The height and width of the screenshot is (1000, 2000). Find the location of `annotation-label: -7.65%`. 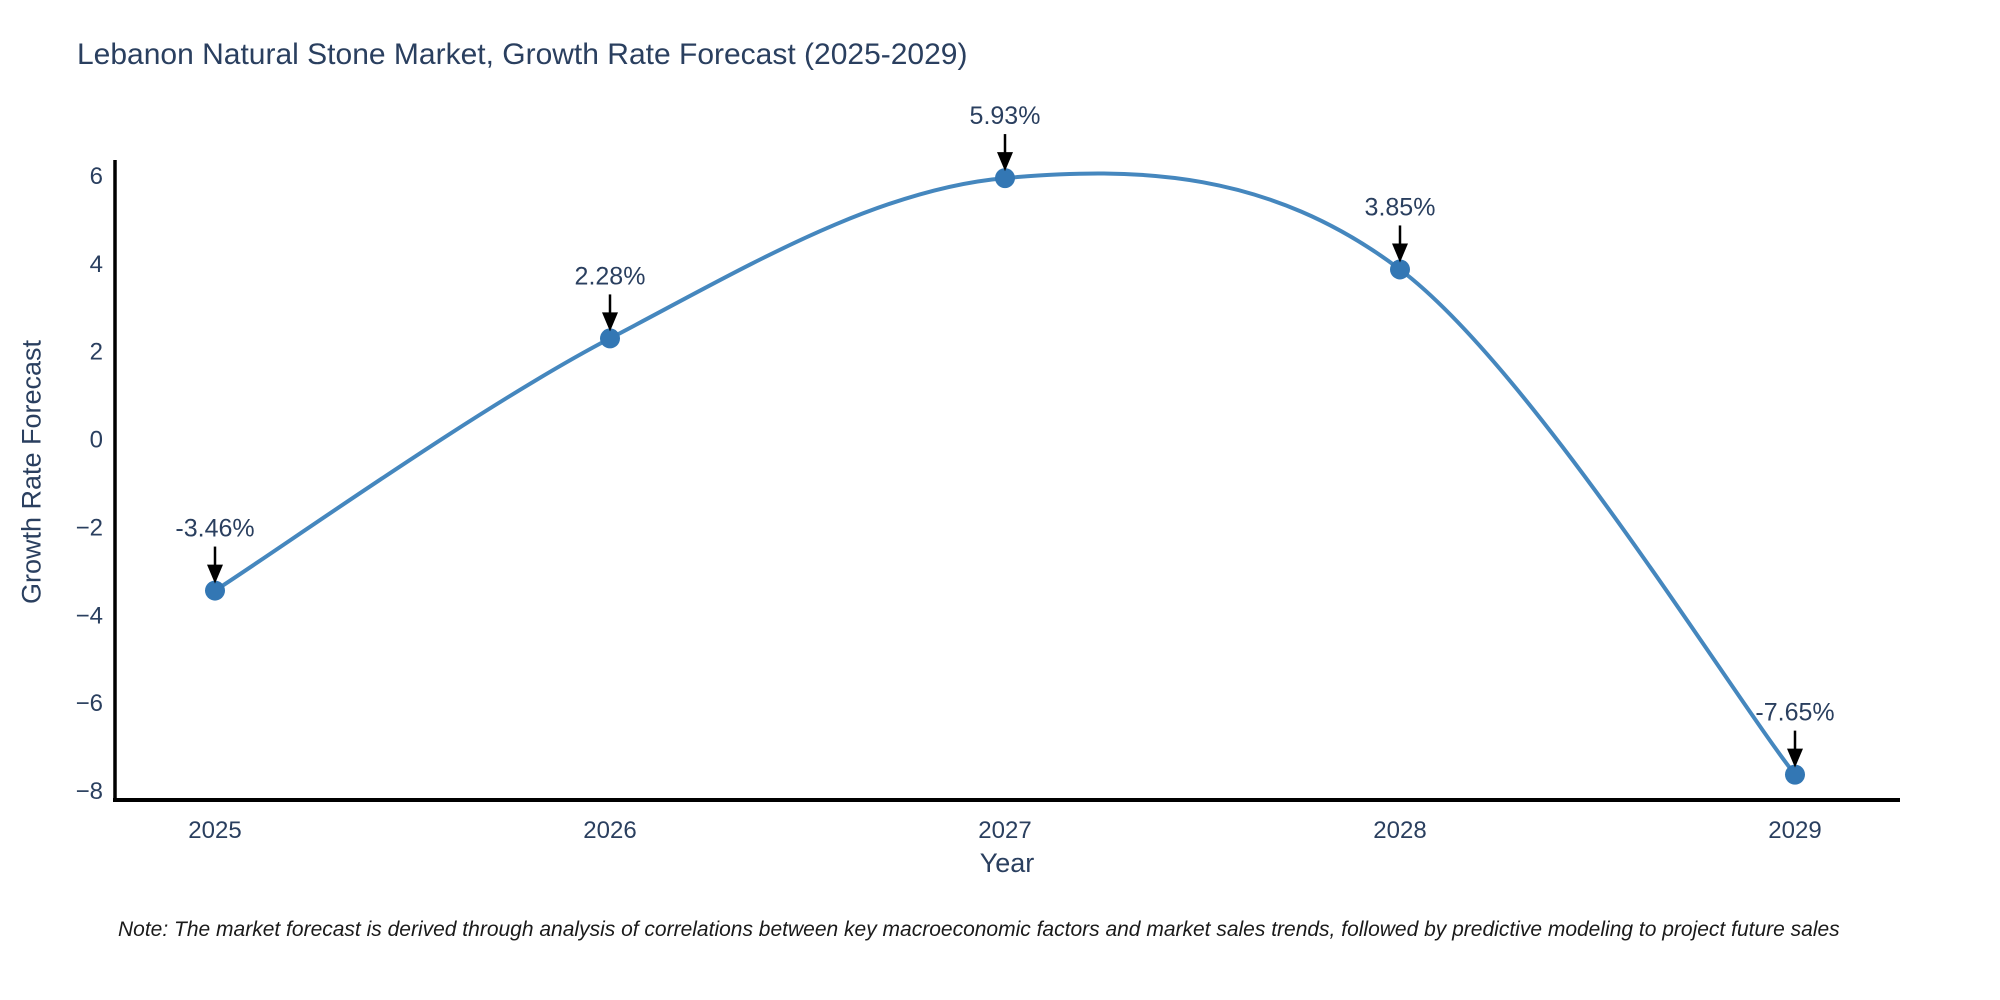

annotation-label: -7.65% is located at coordinates (1794, 713).